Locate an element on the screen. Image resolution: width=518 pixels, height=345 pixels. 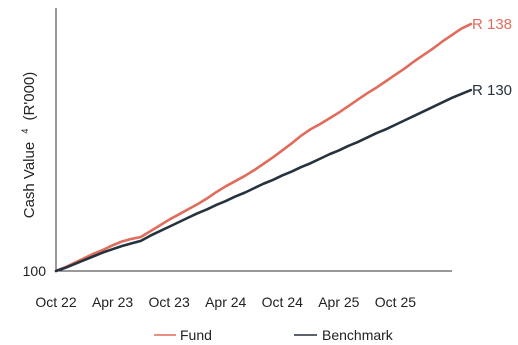
y-axis-label-unit: (R'000) is located at coordinates (29, 96).